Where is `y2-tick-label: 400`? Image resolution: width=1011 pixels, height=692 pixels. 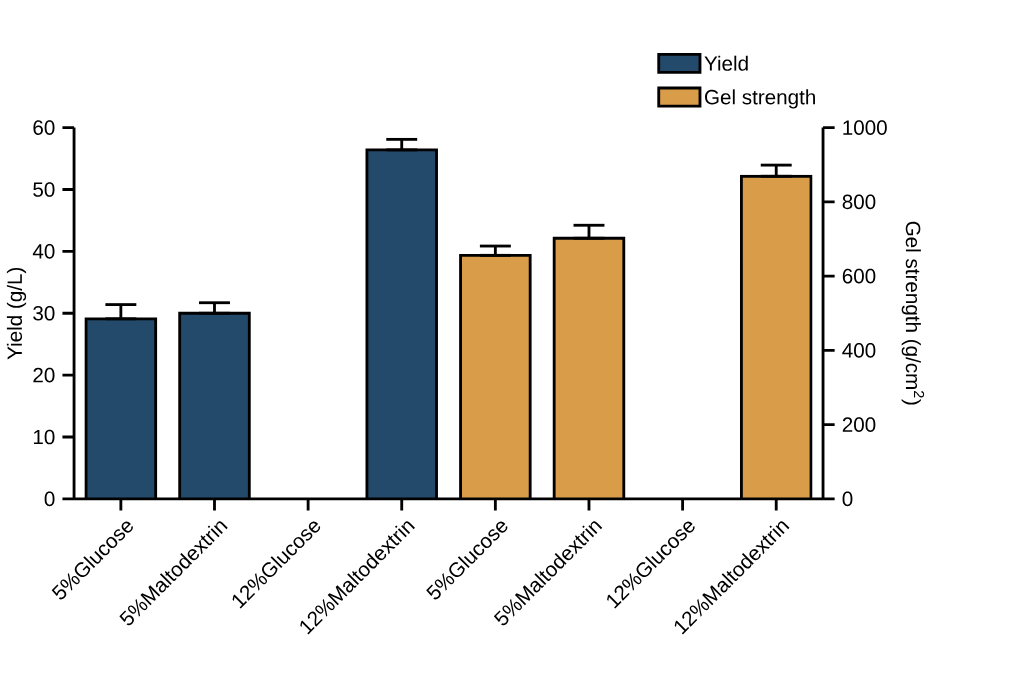
y2-tick-label: 400 is located at coordinates (859, 350).